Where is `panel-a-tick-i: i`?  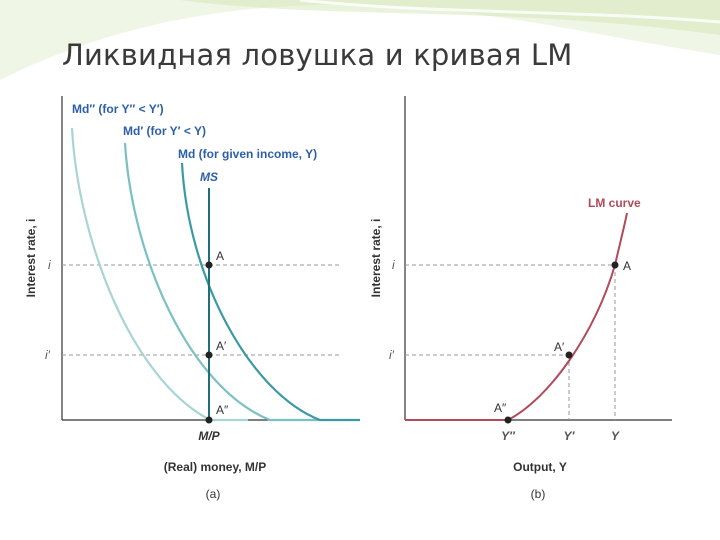 panel-a-tick-i: i is located at coordinates (49, 265).